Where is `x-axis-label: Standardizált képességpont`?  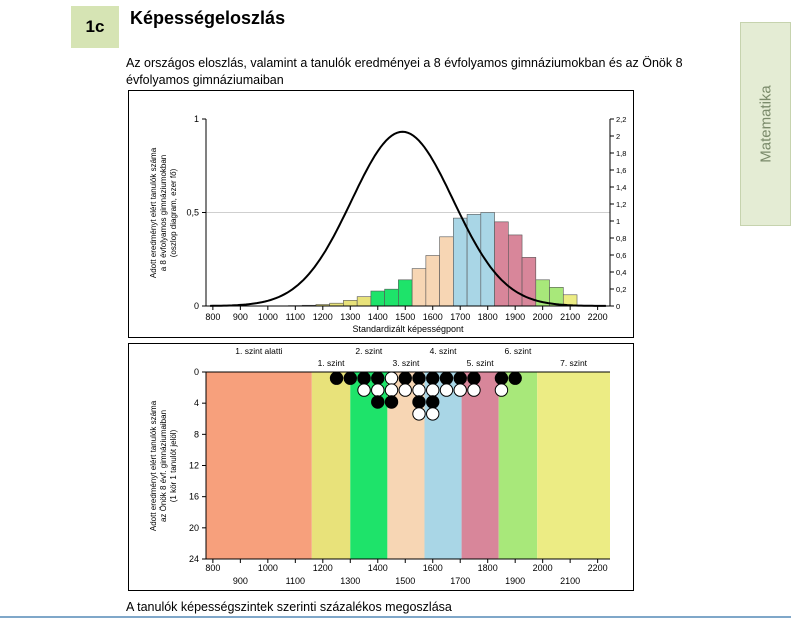 x-axis-label: Standardizált képességpont is located at coordinates (408, 329).